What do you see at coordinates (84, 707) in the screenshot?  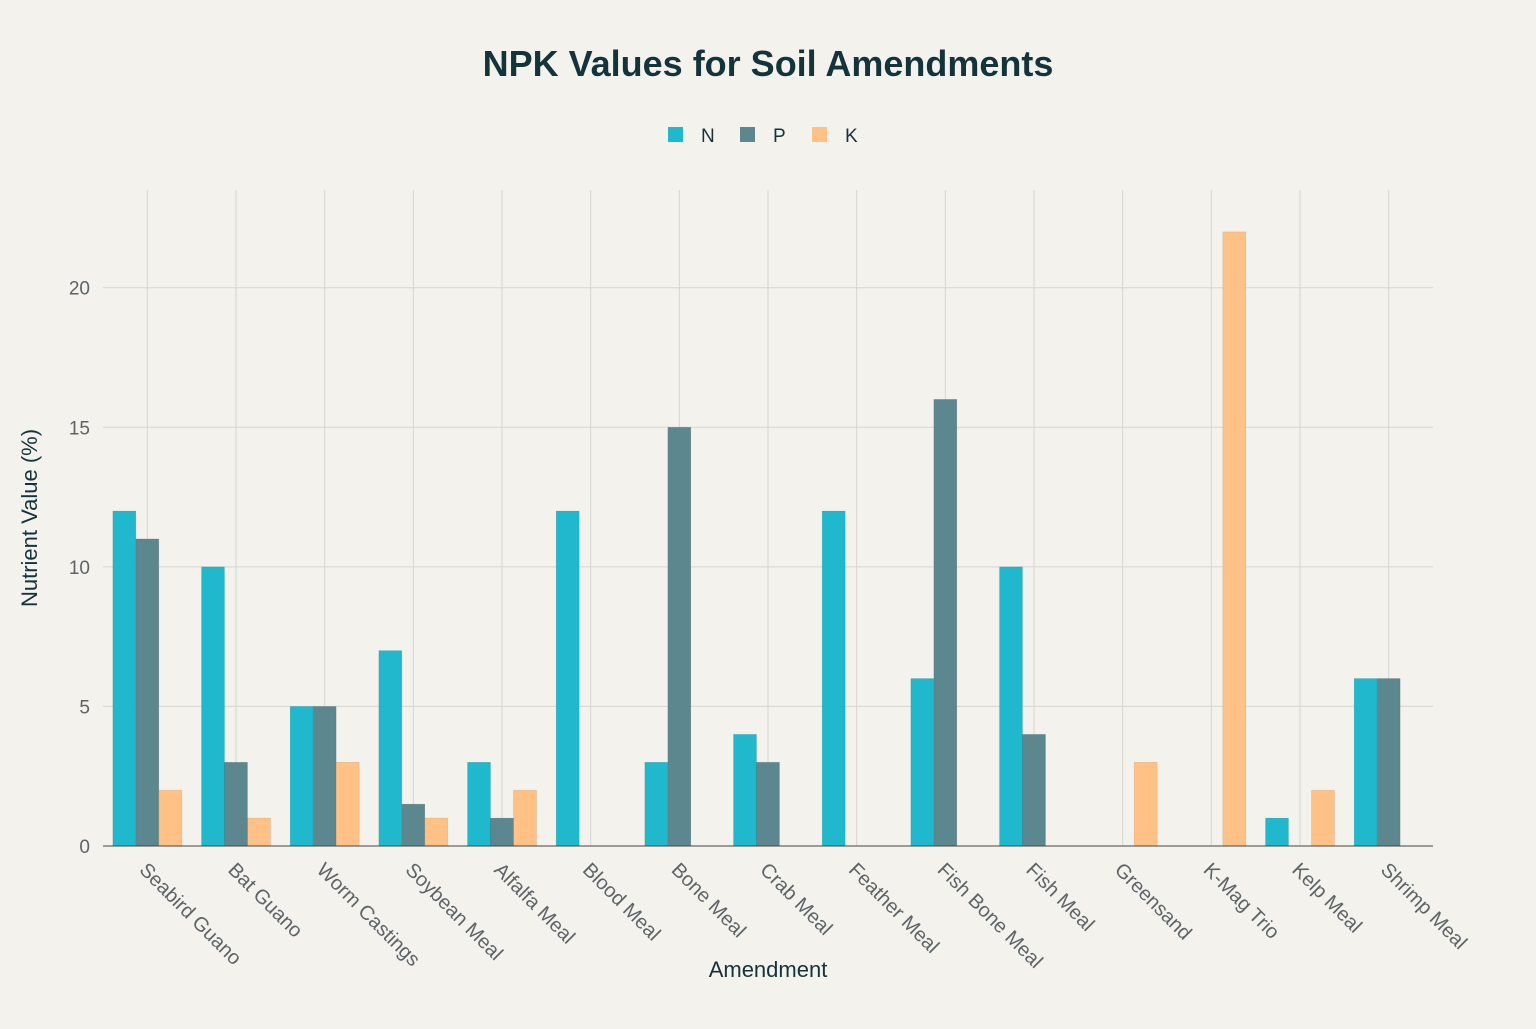 I see `y-tick-label: 5` at bounding box center [84, 707].